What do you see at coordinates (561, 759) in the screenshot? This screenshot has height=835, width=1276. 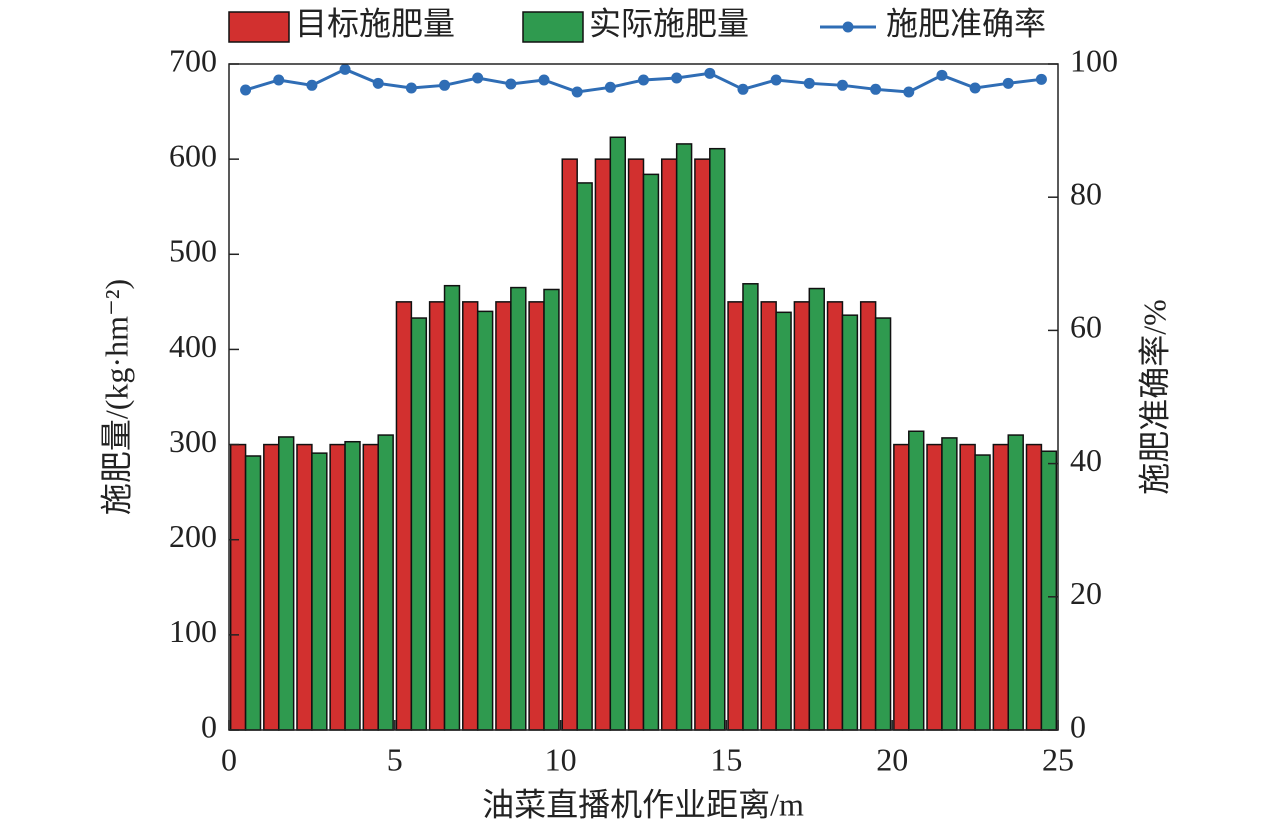 I see `x-tick-label: 10` at bounding box center [561, 759].